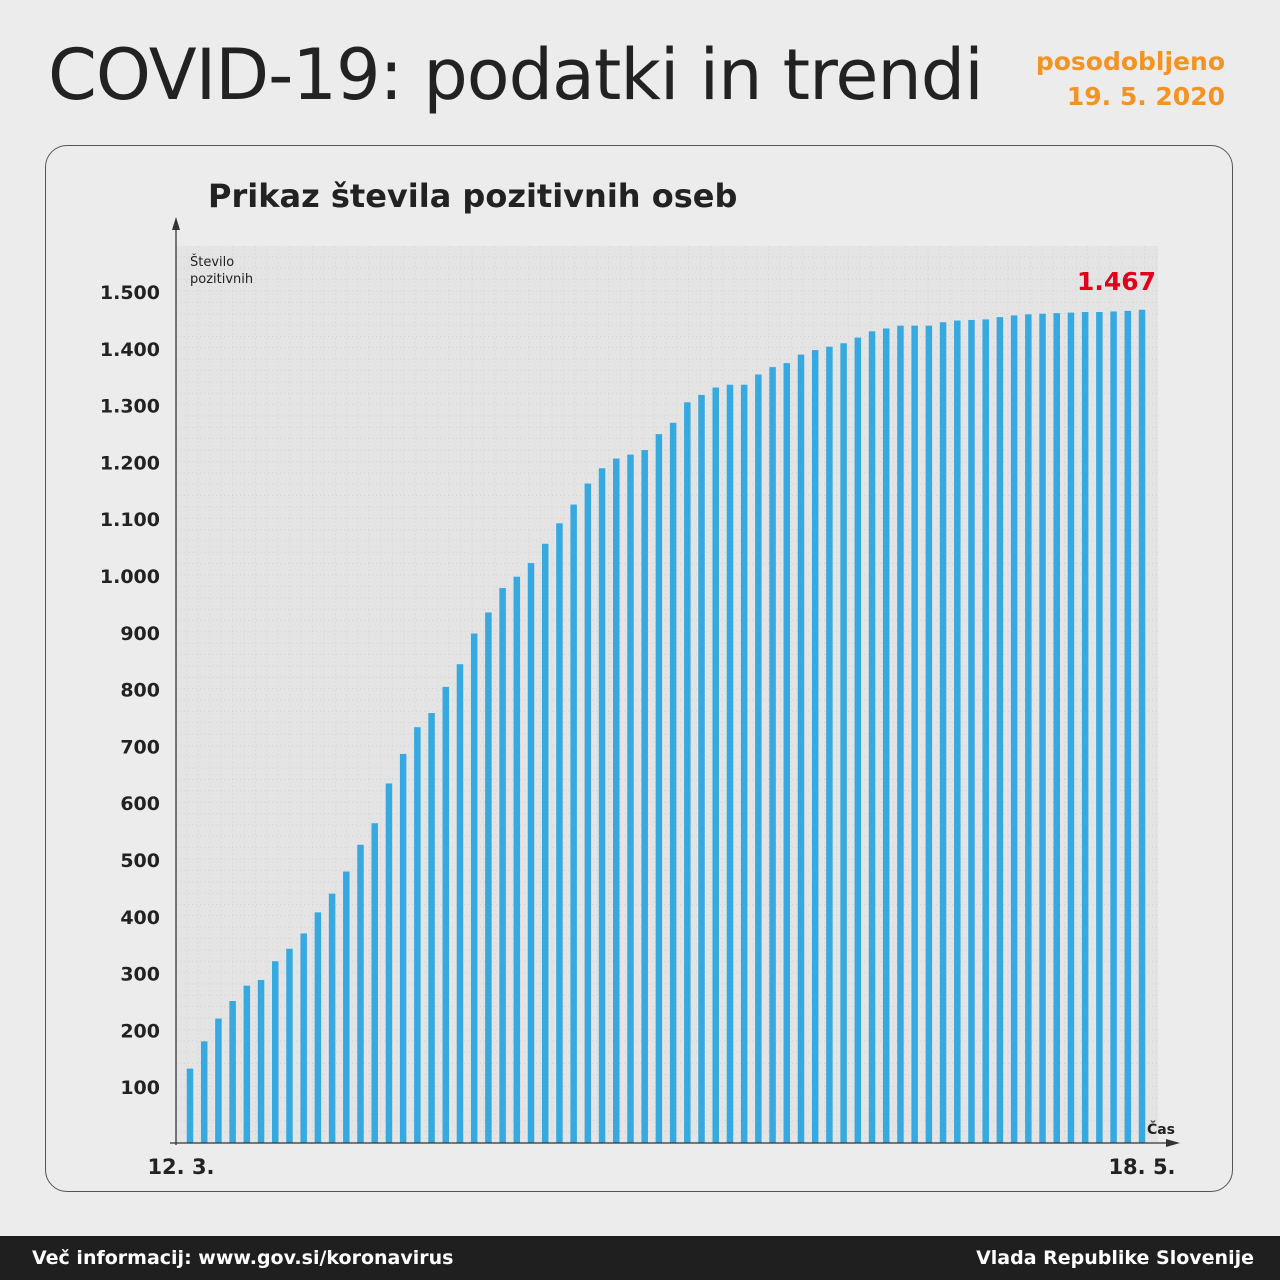  Describe the element at coordinates (140, 861) in the screenshot. I see `y-tick-label: 500` at that location.